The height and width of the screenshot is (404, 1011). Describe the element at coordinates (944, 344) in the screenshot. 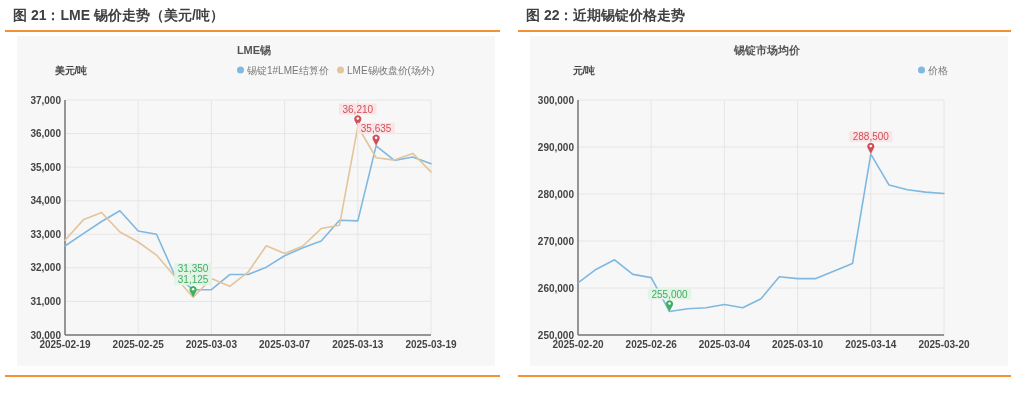

I see `x-tick-label: 2025-03-20` at that location.